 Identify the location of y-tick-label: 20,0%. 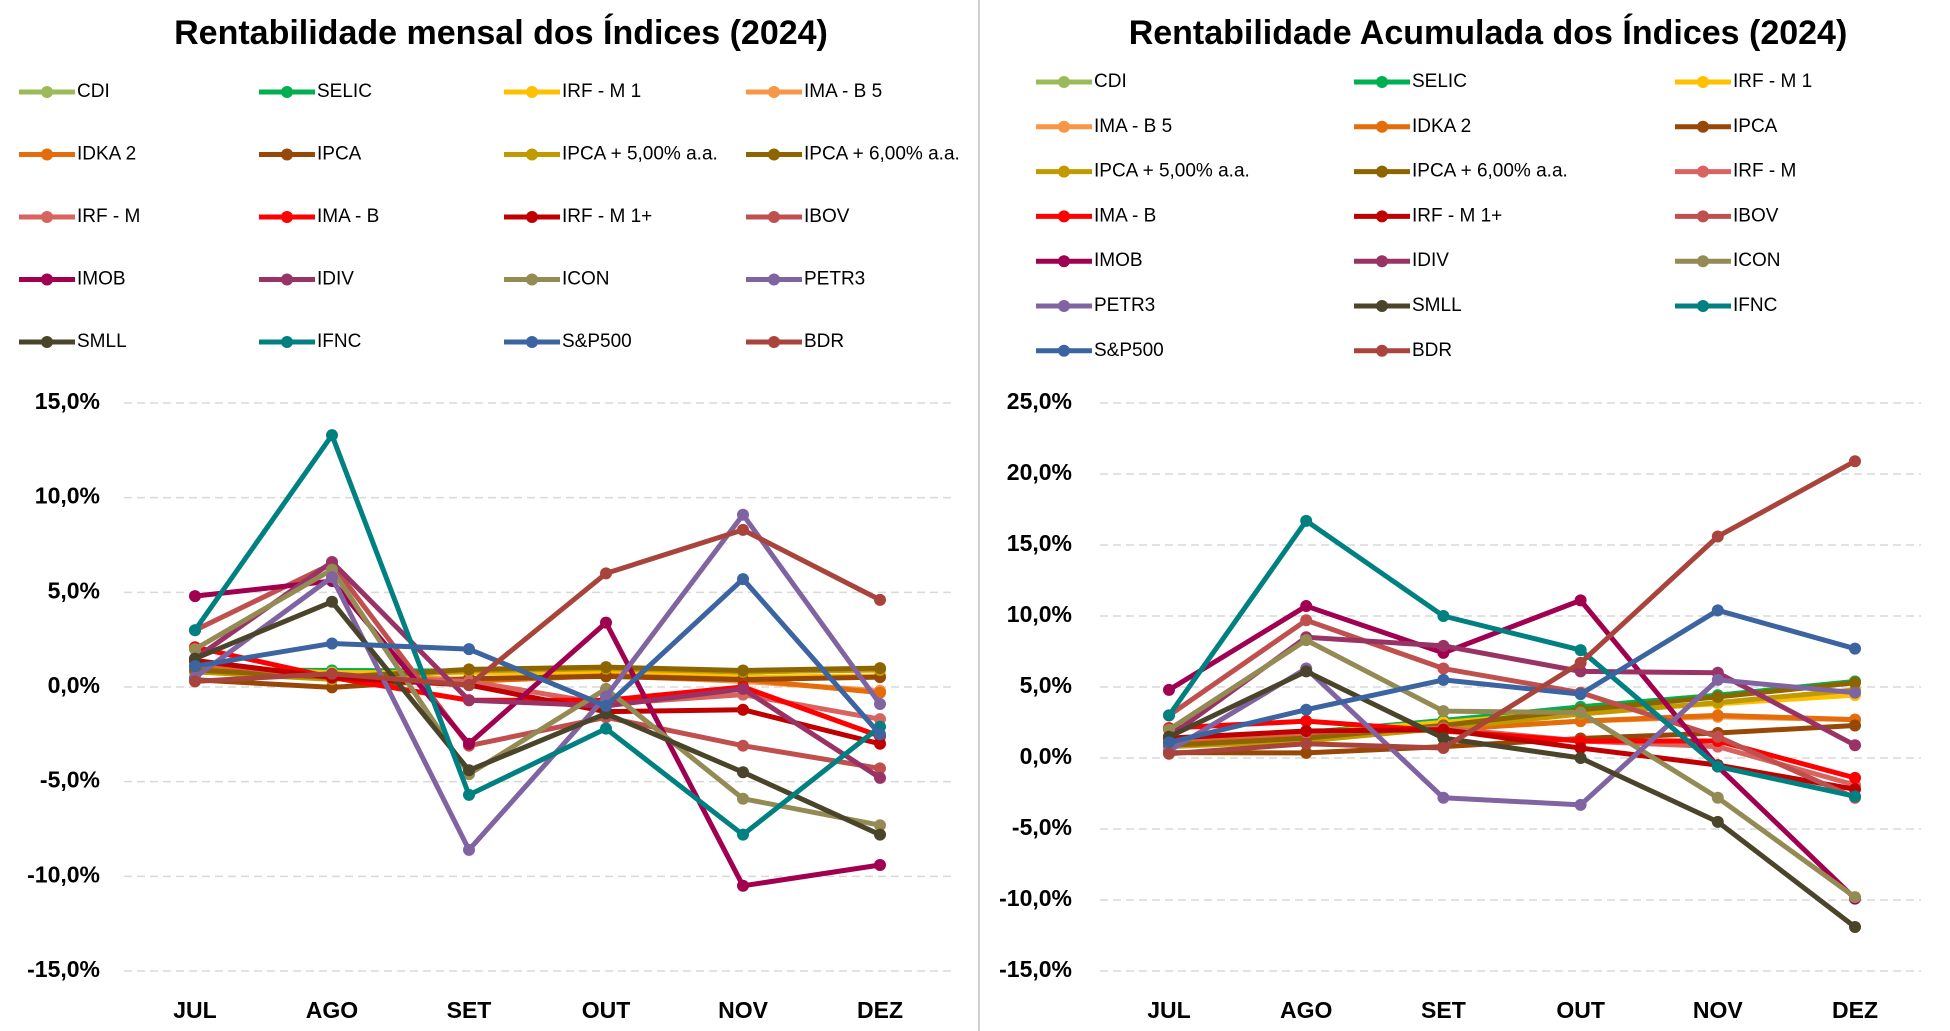
(1039, 472).